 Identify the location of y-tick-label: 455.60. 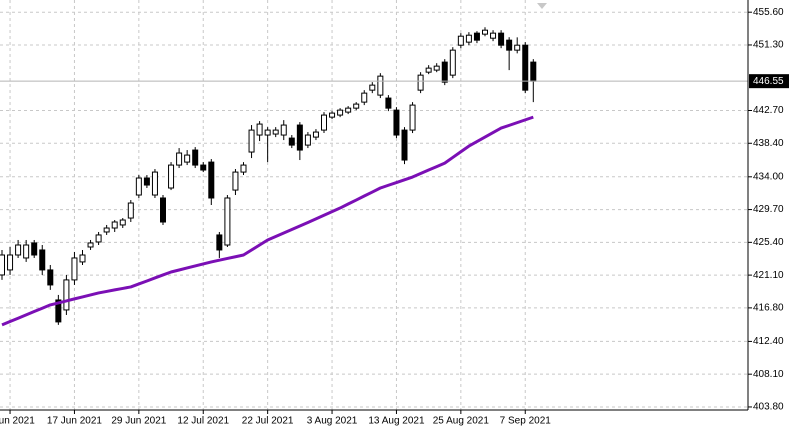
(768, 12).